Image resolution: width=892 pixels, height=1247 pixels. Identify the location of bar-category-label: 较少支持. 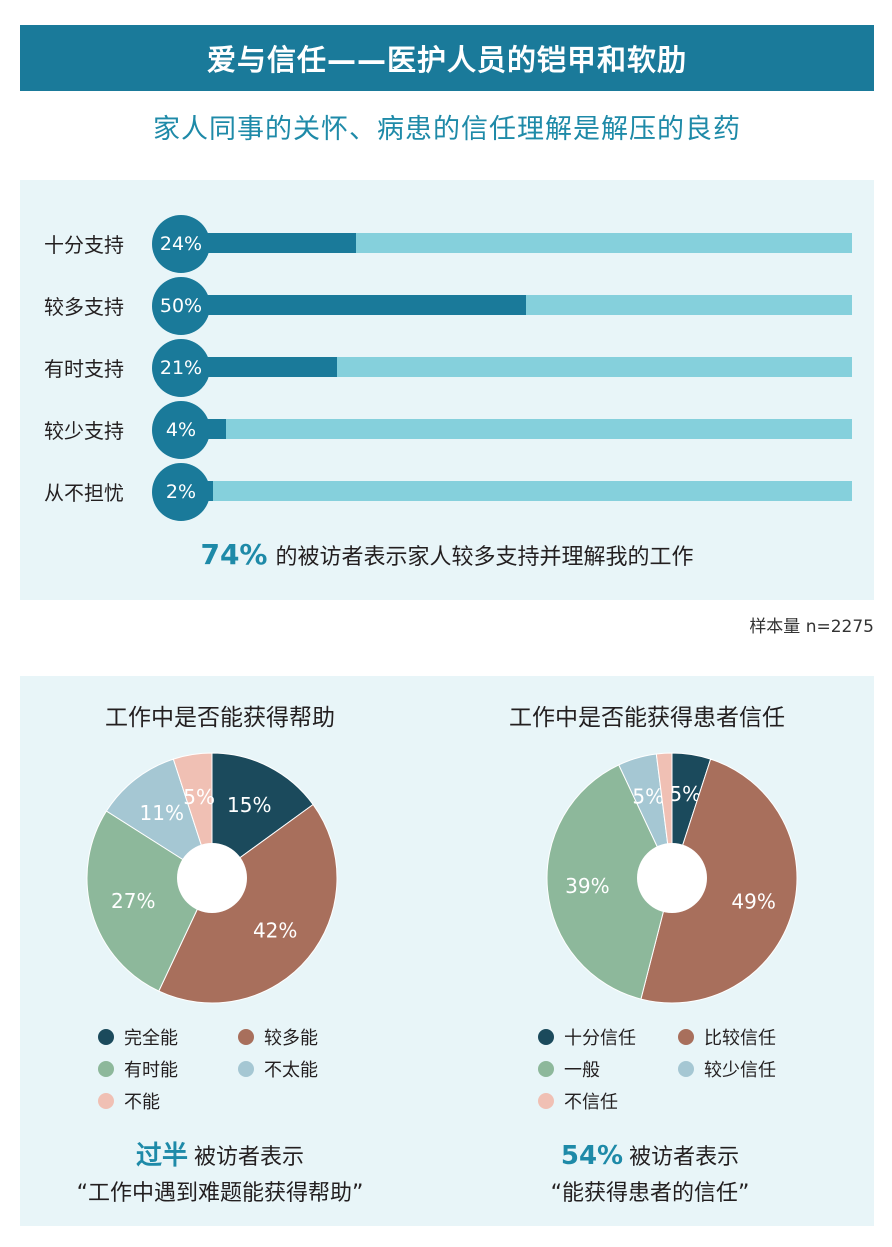
(84, 431).